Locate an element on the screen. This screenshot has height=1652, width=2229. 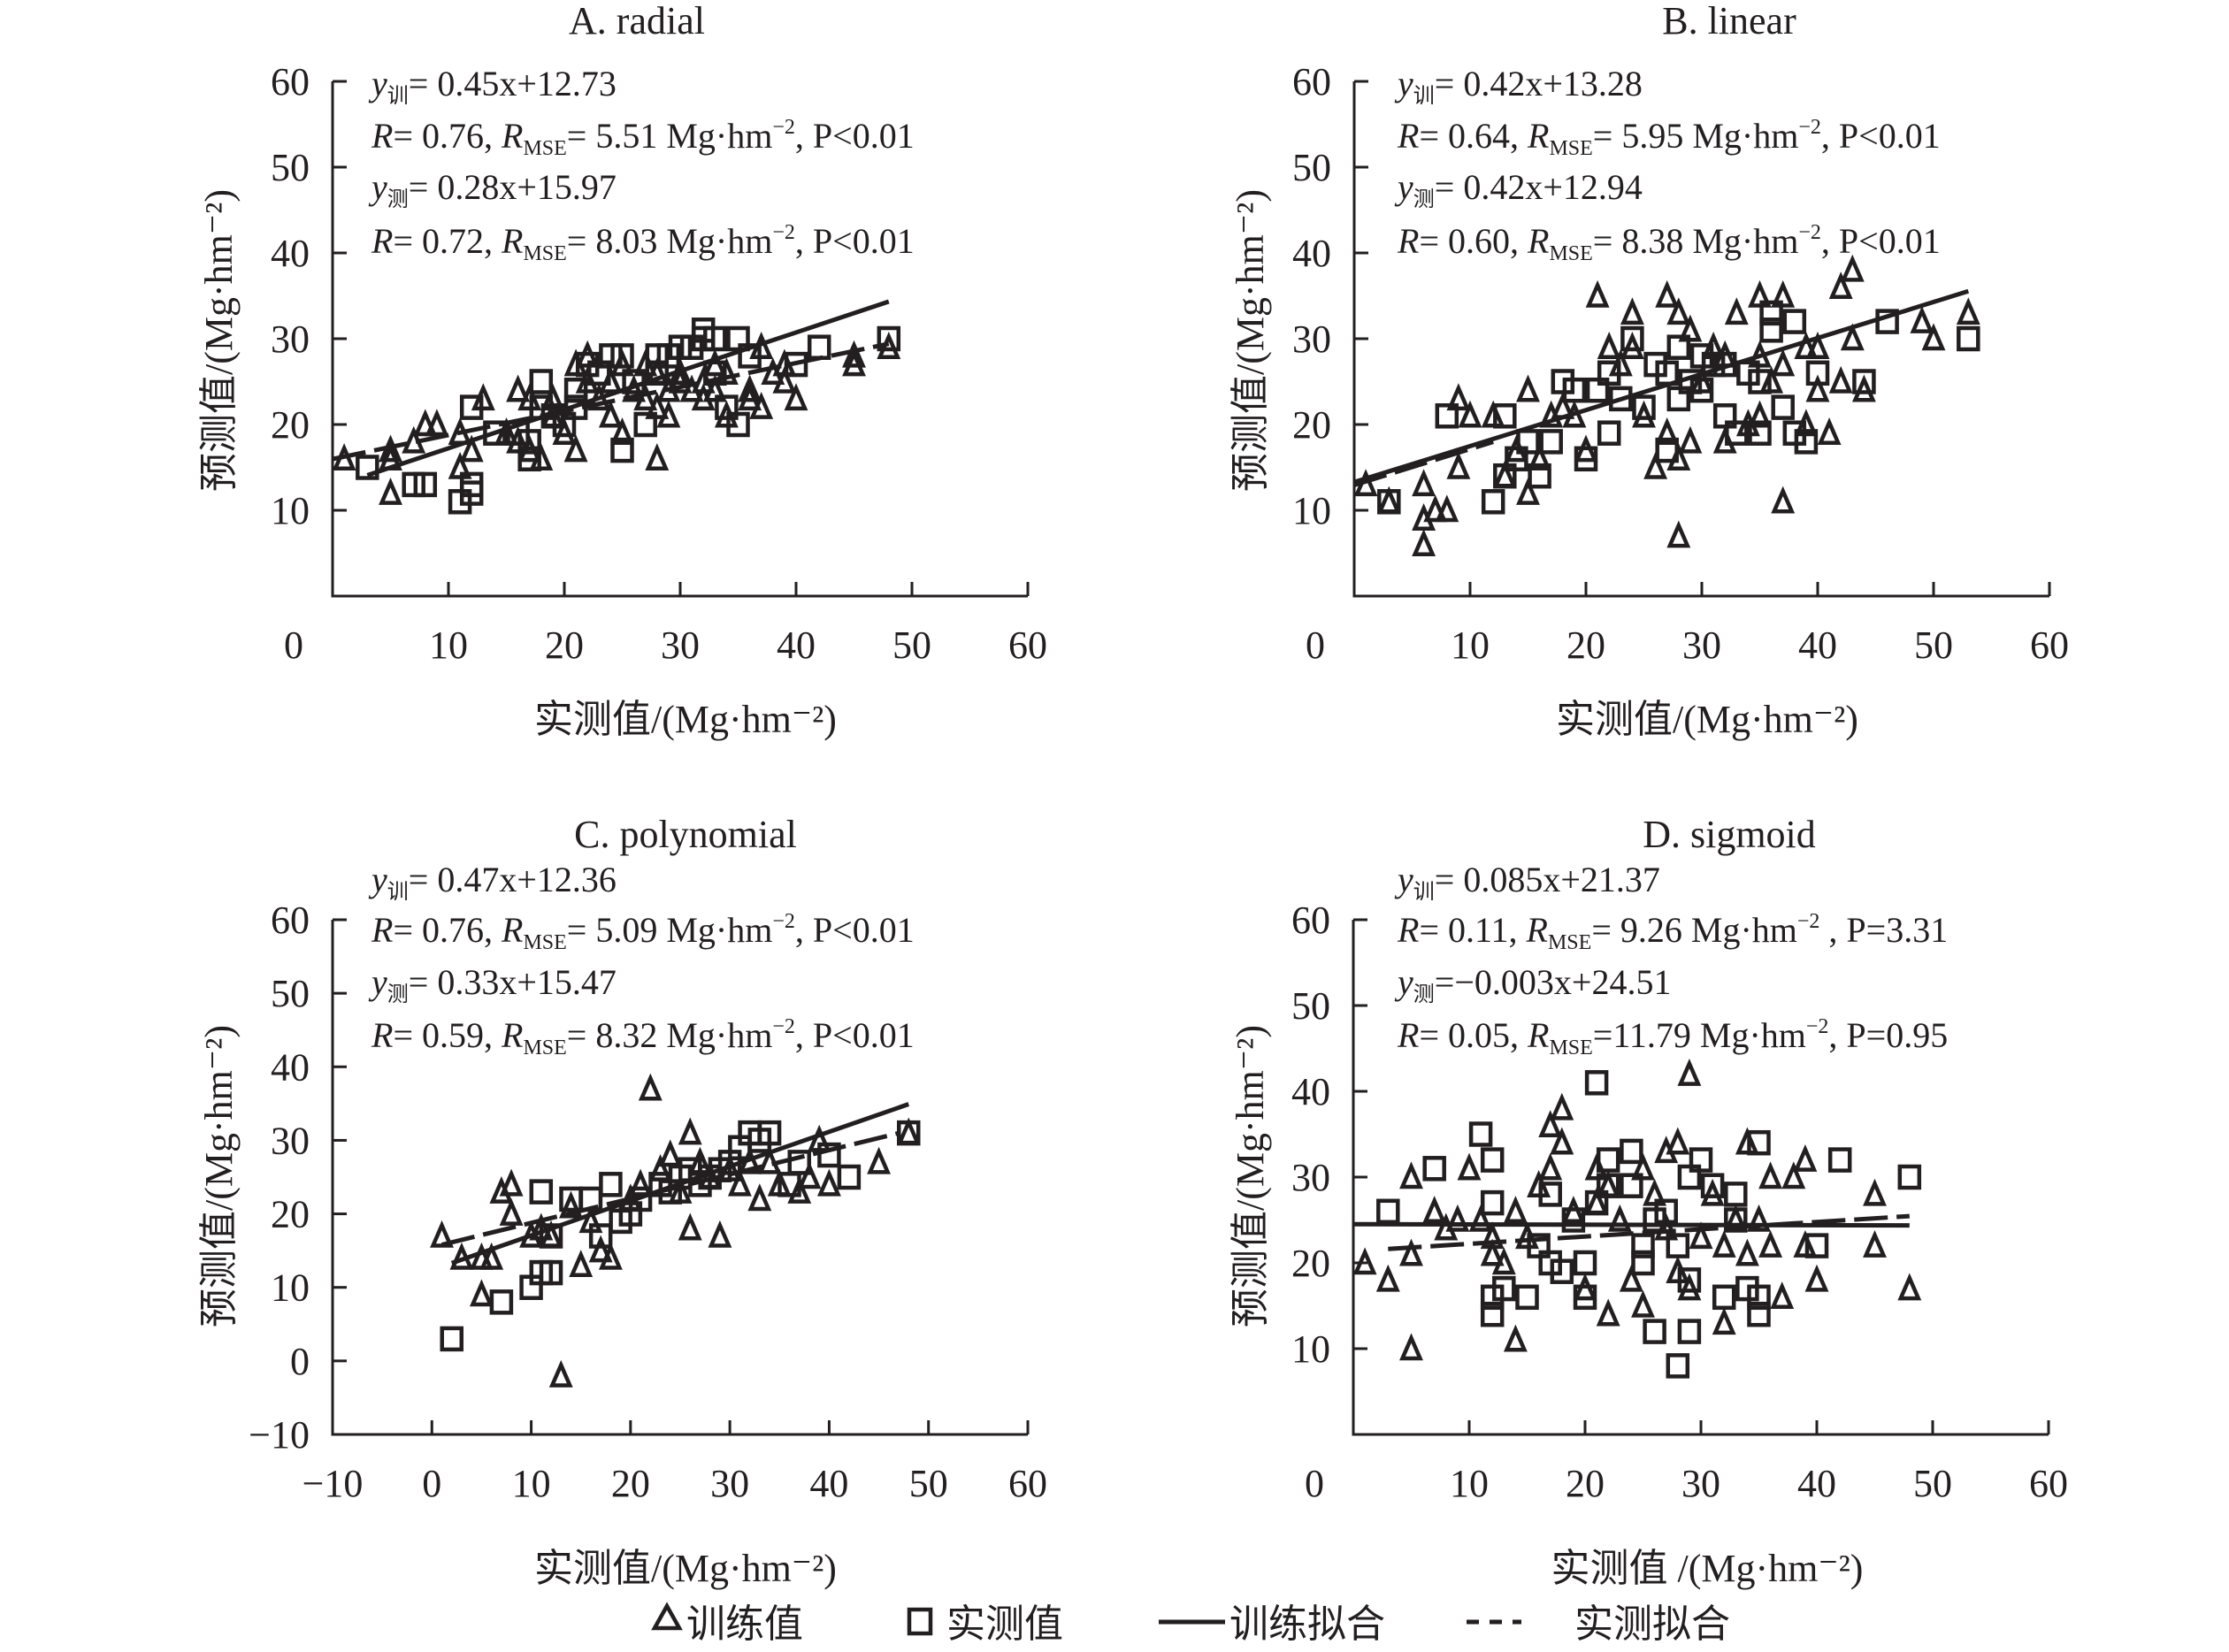
x-tick-label: 40 is located at coordinates (828, 1483).